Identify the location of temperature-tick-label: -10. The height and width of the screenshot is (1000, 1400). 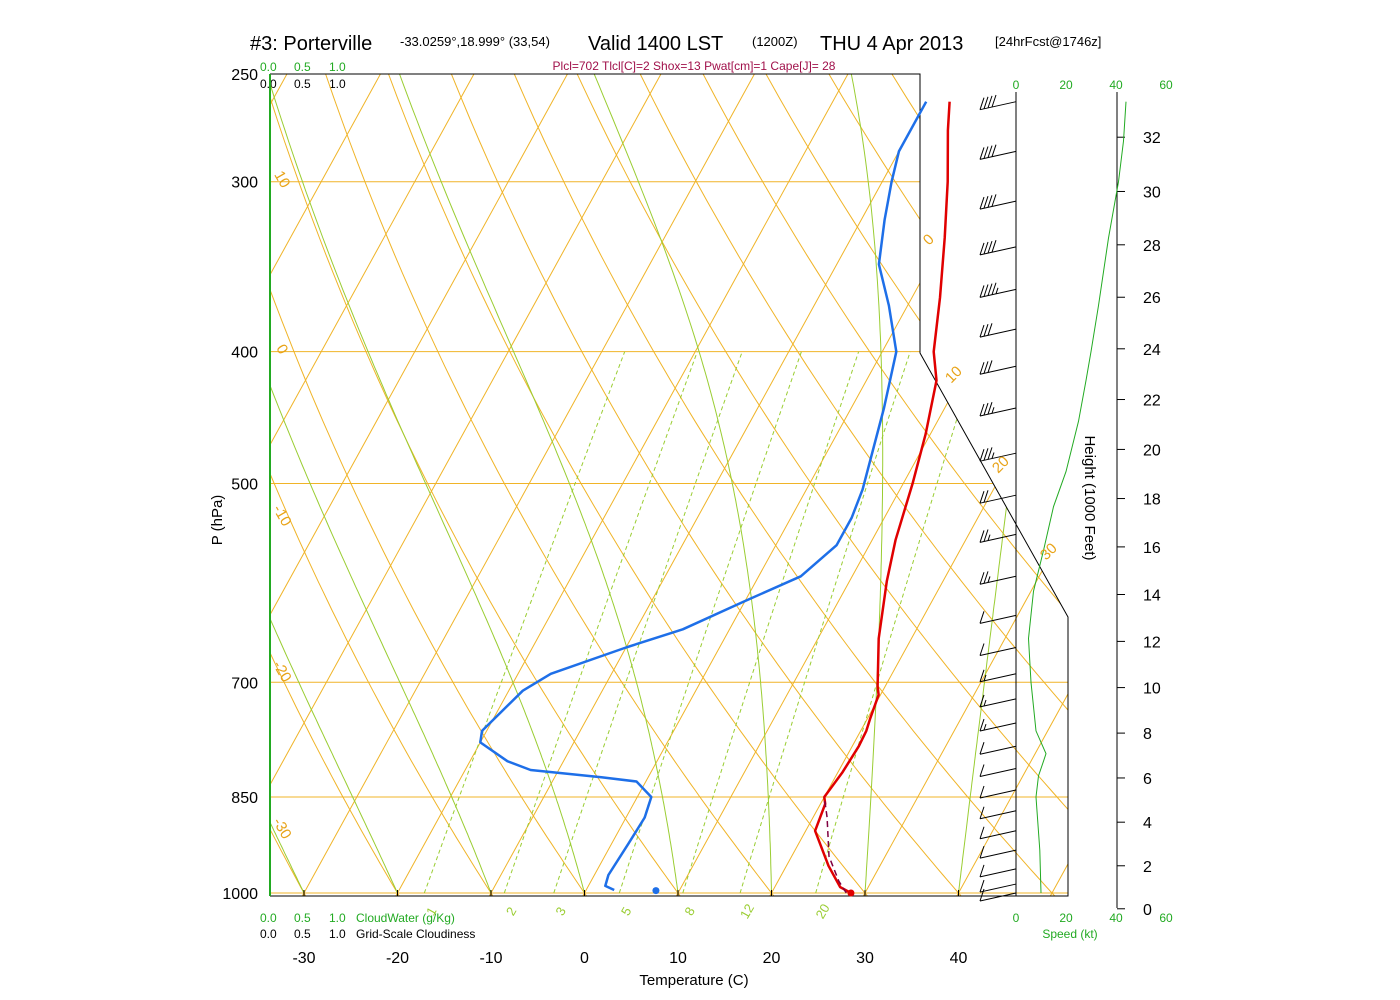
(490, 958).